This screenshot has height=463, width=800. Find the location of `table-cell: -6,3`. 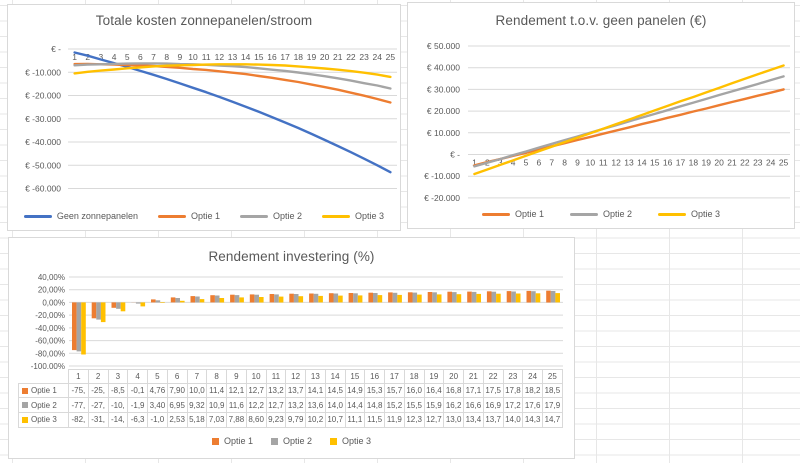

table-cell: -6,3 is located at coordinates (138, 420).